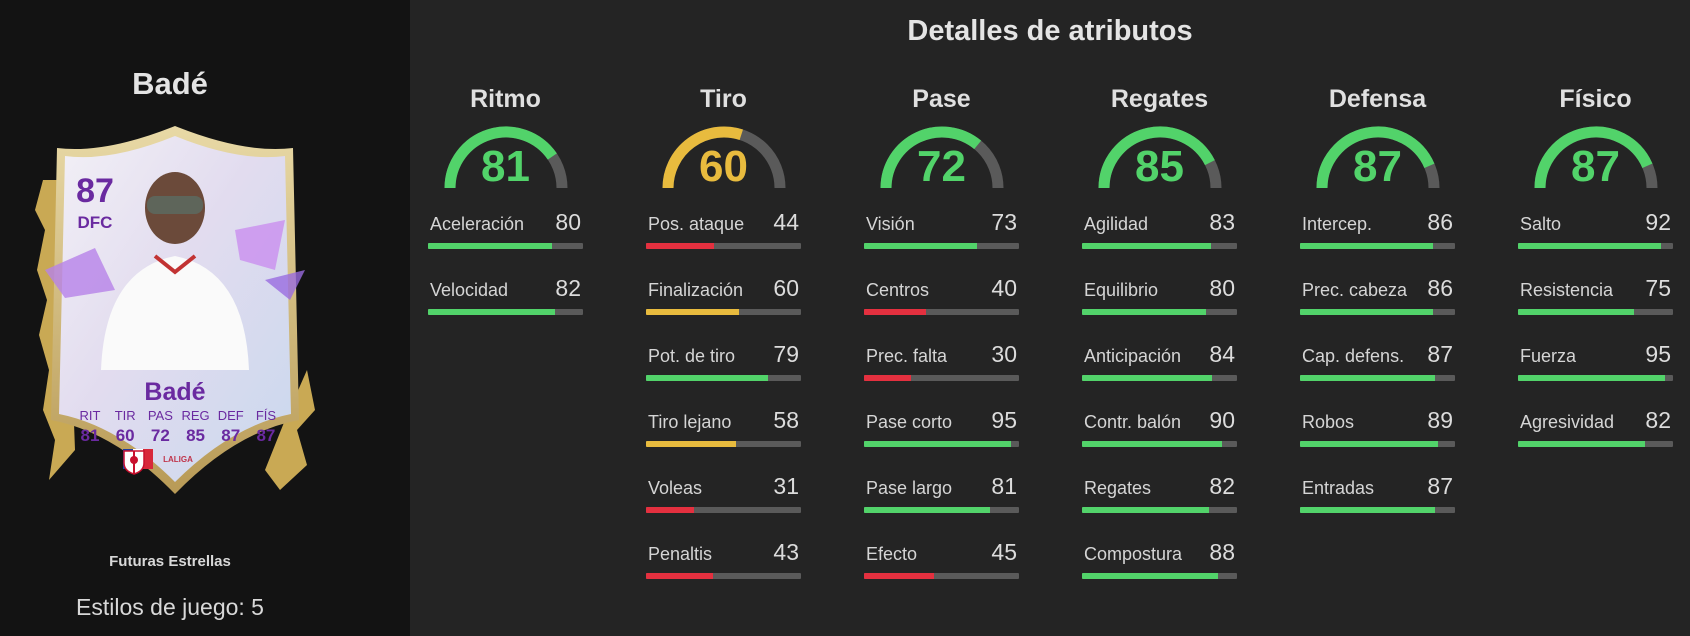  I want to click on card-stat-label: DEF, so click(230, 415).